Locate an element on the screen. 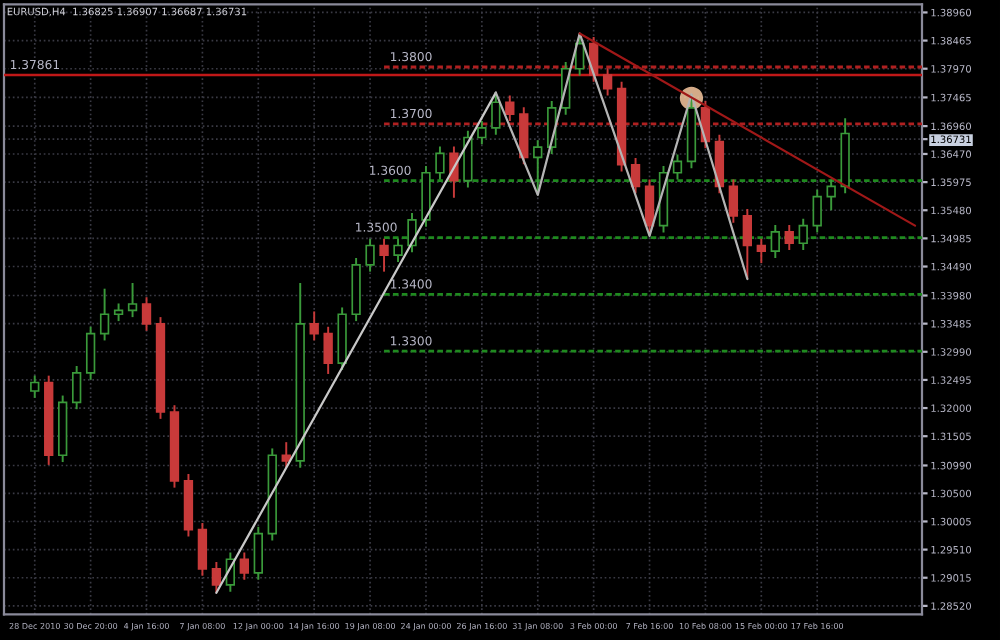 The image size is (1000, 640). line-series is located at coordinates (621, 156).